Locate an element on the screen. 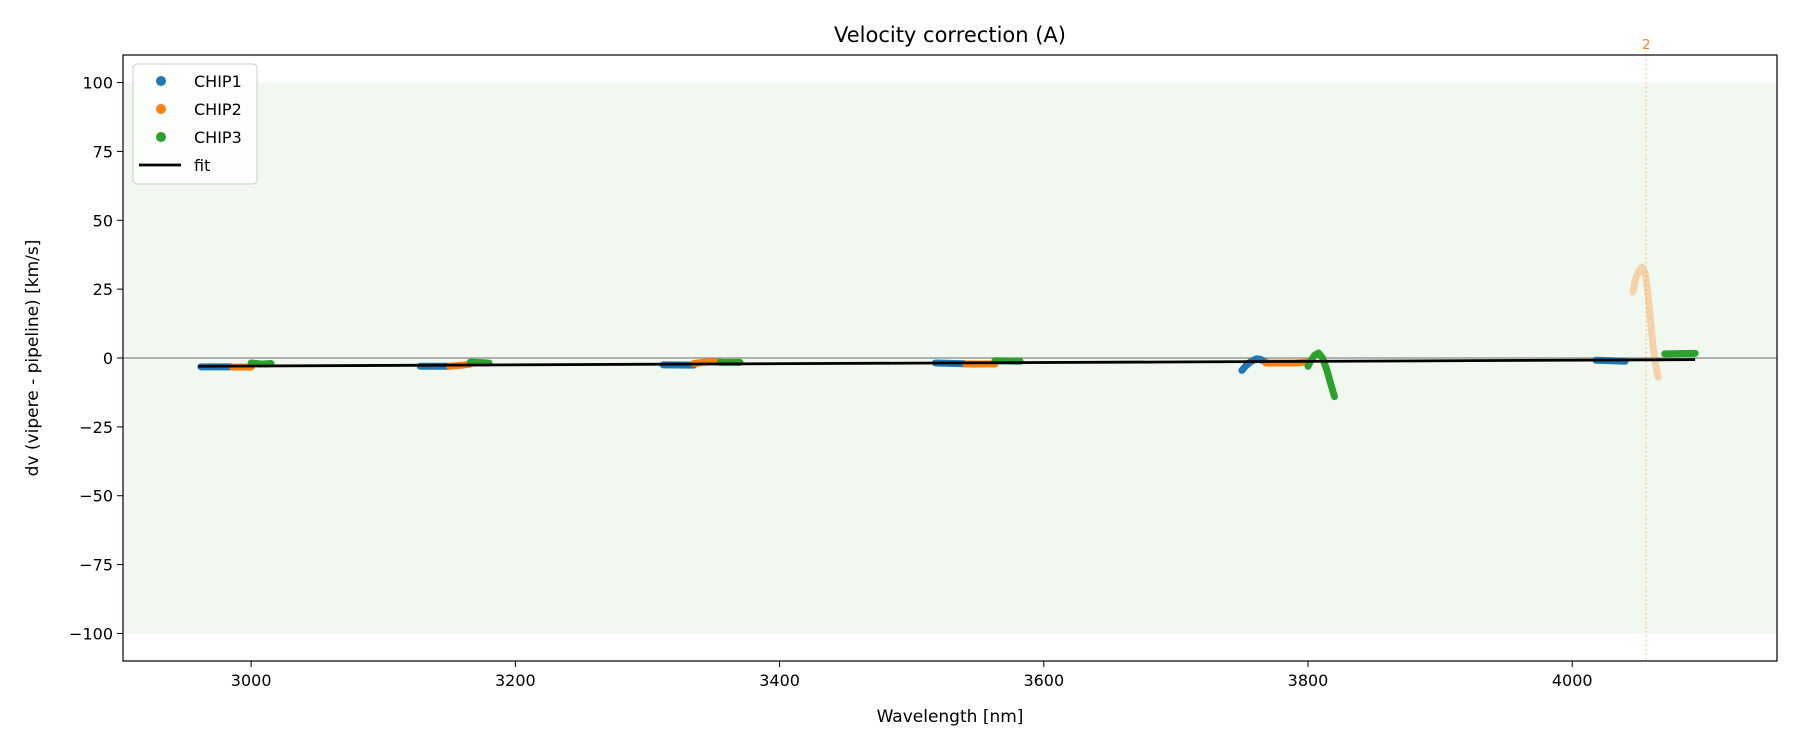  y-tick-label: −100 is located at coordinates (91, 633).